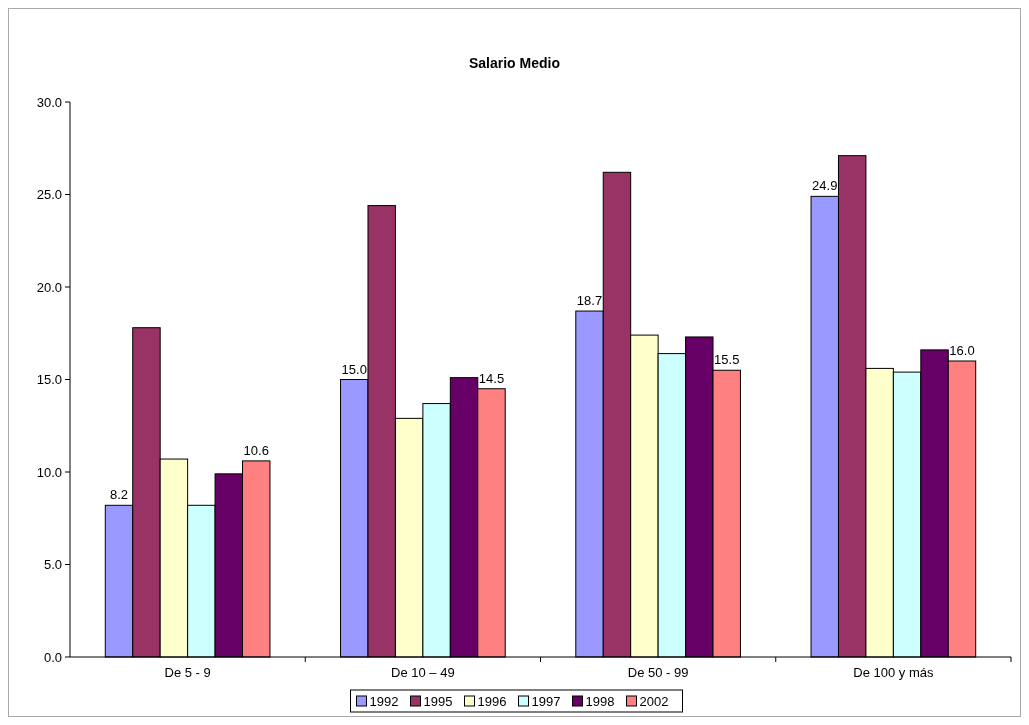 Image resolution: width=1029 pixels, height=725 pixels. I want to click on data-label: 24.9, so click(825, 186).